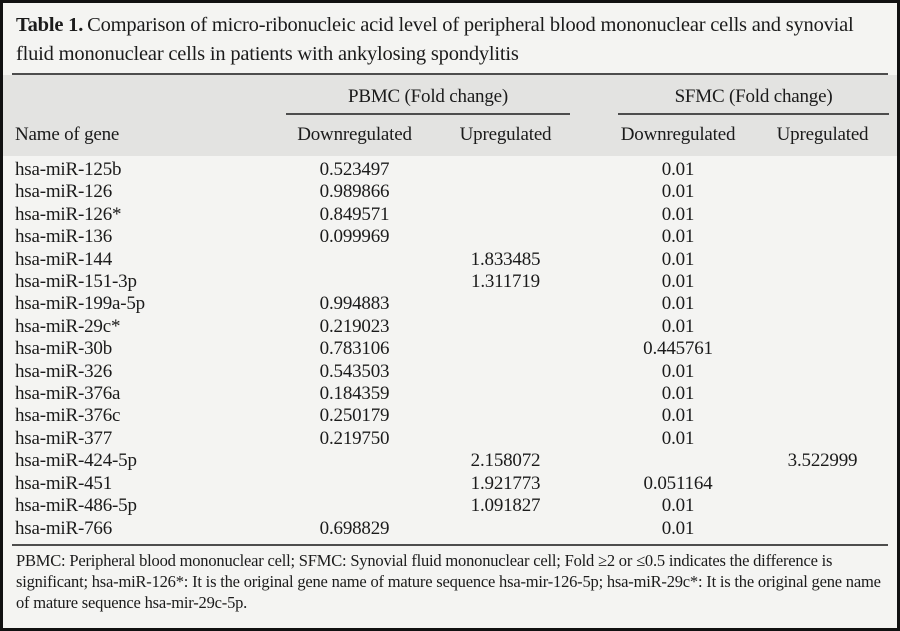 The width and height of the screenshot is (900, 631). Describe the element at coordinates (450, 484) in the screenshot. I see `table-row: hsa-miR-451 1.921773 0.051164` at that location.